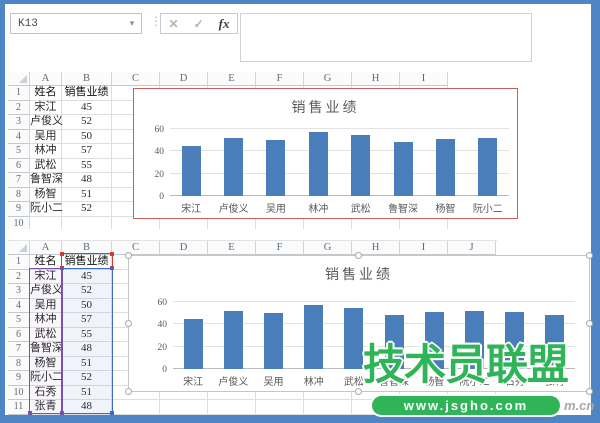 Image resolution: width=600 pixels, height=423 pixels. I want to click on cell-B10, so click(87, 222).